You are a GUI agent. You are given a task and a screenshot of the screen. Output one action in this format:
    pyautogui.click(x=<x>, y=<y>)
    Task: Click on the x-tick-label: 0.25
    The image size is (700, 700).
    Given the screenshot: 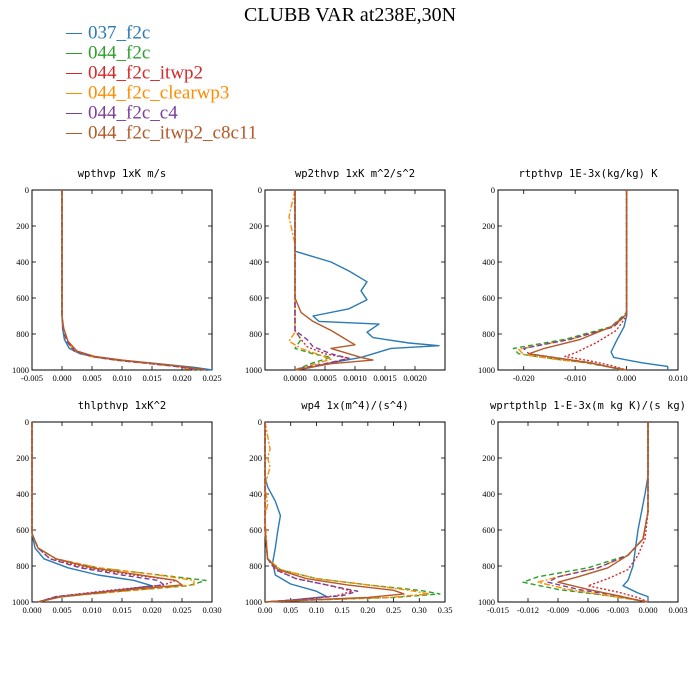 What is the action you would take?
    pyautogui.click(x=393, y=610)
    